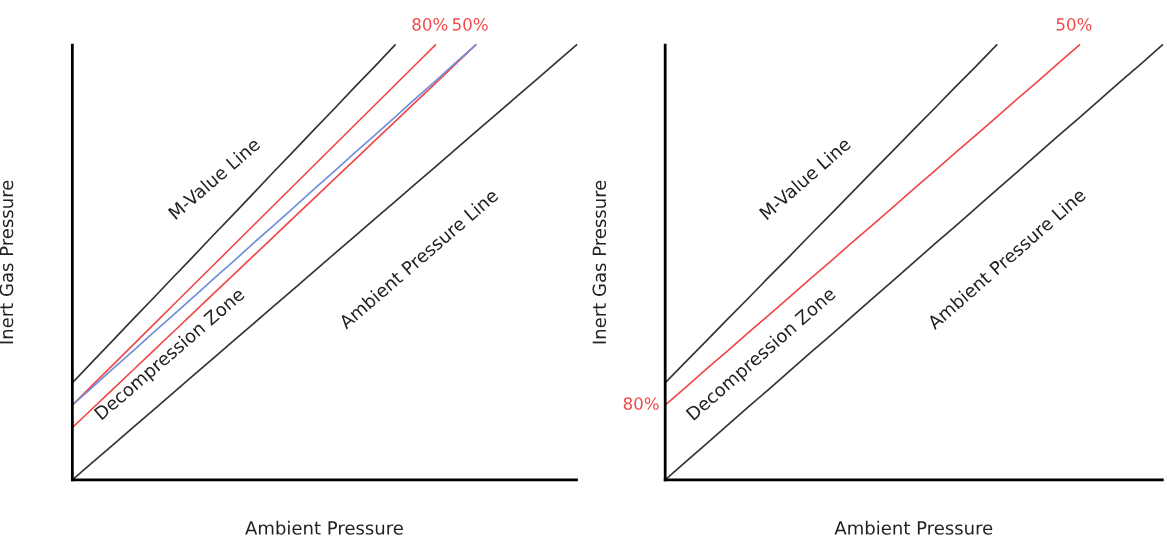  I want to click on text: 80%, so click(641, 403).